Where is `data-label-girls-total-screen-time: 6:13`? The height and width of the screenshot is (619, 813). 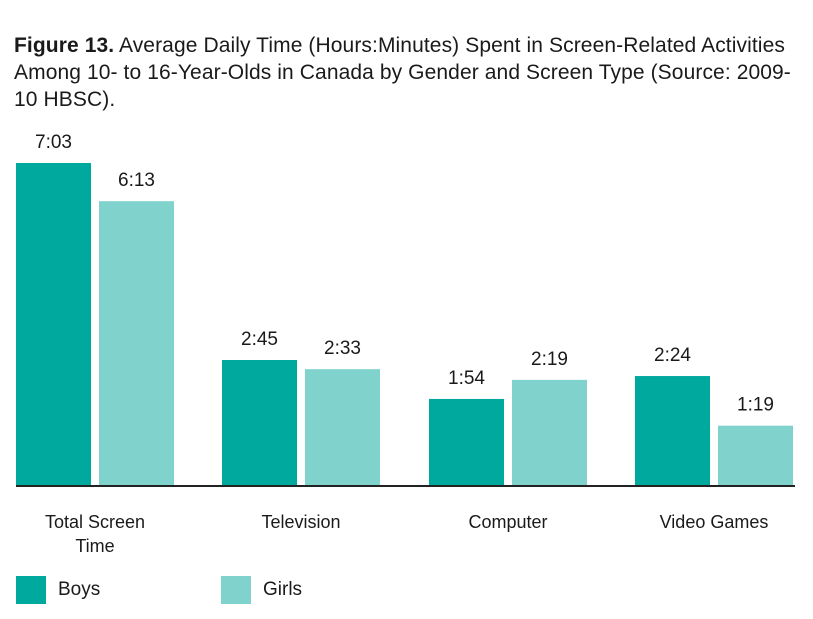 data-label-girls-total-screen-time: 6:13 is located at coordinates (136, 180).